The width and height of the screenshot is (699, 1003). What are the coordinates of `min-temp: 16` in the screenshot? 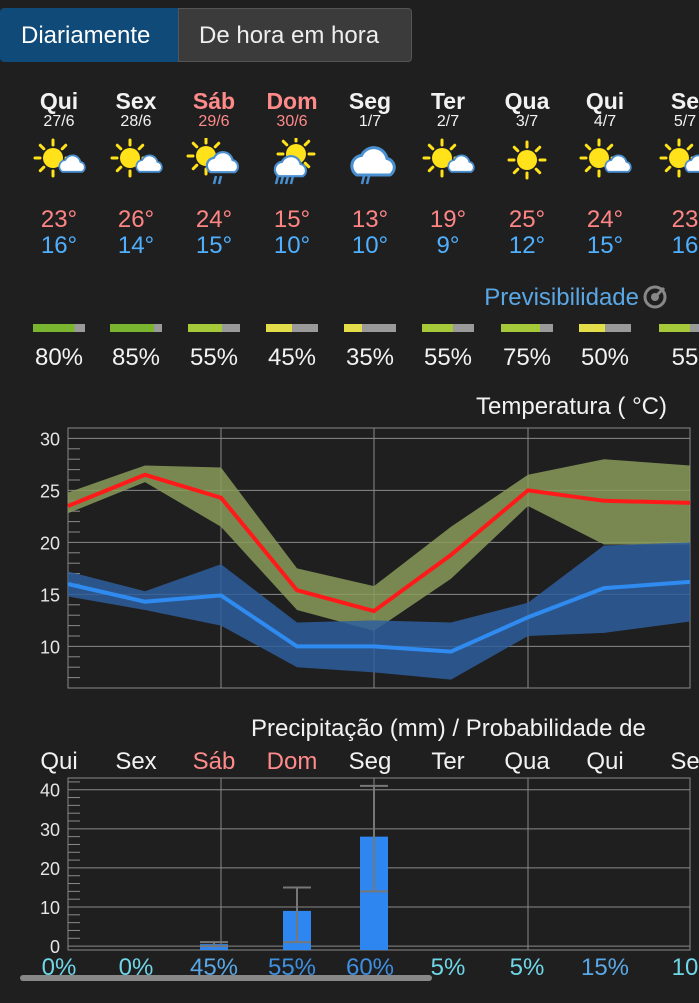 It's located at (685, 245).